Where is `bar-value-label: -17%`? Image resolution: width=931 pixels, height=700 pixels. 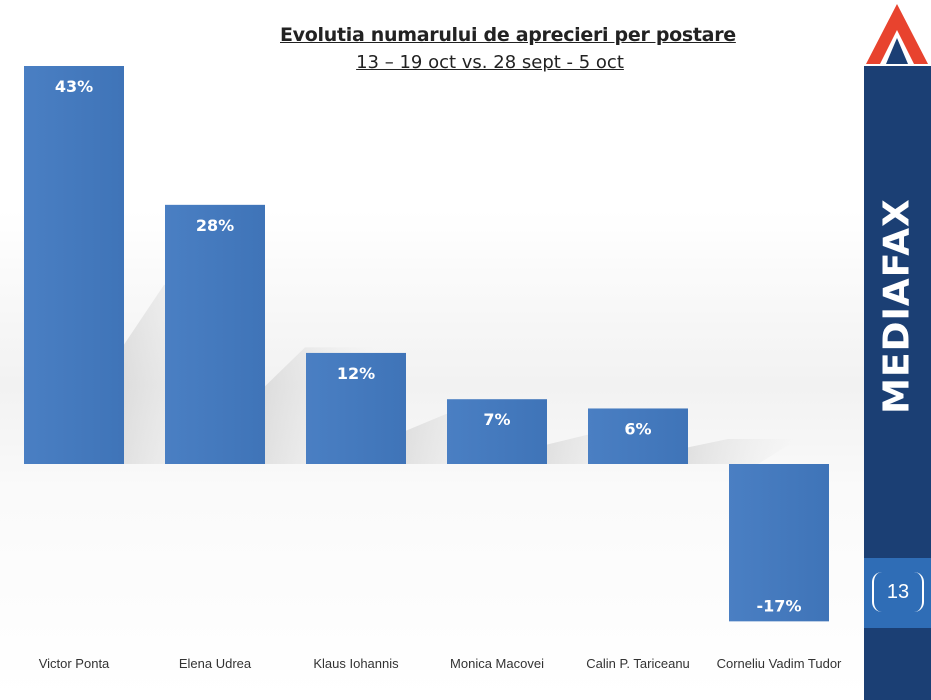
bar-value-label: -17% is located at coordinates (779, 605).